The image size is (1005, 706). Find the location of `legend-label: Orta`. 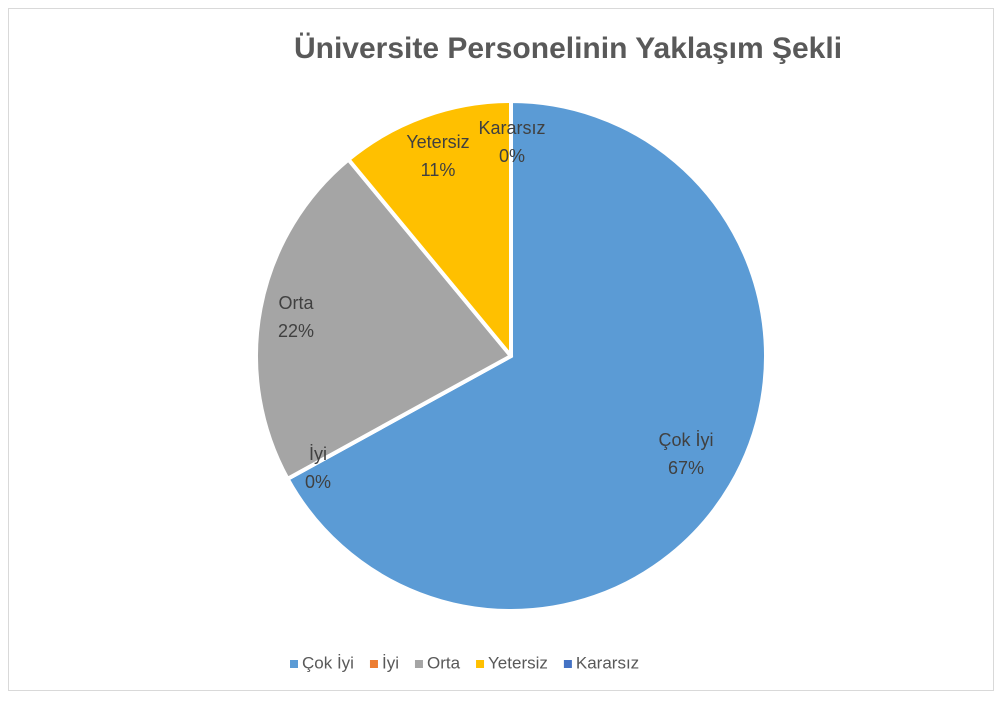

legend-label: Orta is located at coordinates (444, 662).